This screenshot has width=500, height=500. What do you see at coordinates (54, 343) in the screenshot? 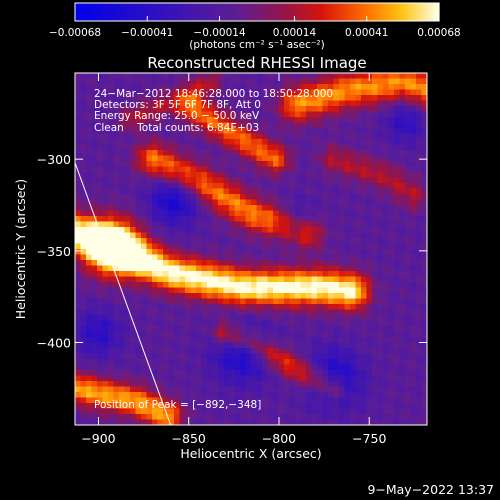
I see `y-tick-label: −400` at bounding box center [54, 343].